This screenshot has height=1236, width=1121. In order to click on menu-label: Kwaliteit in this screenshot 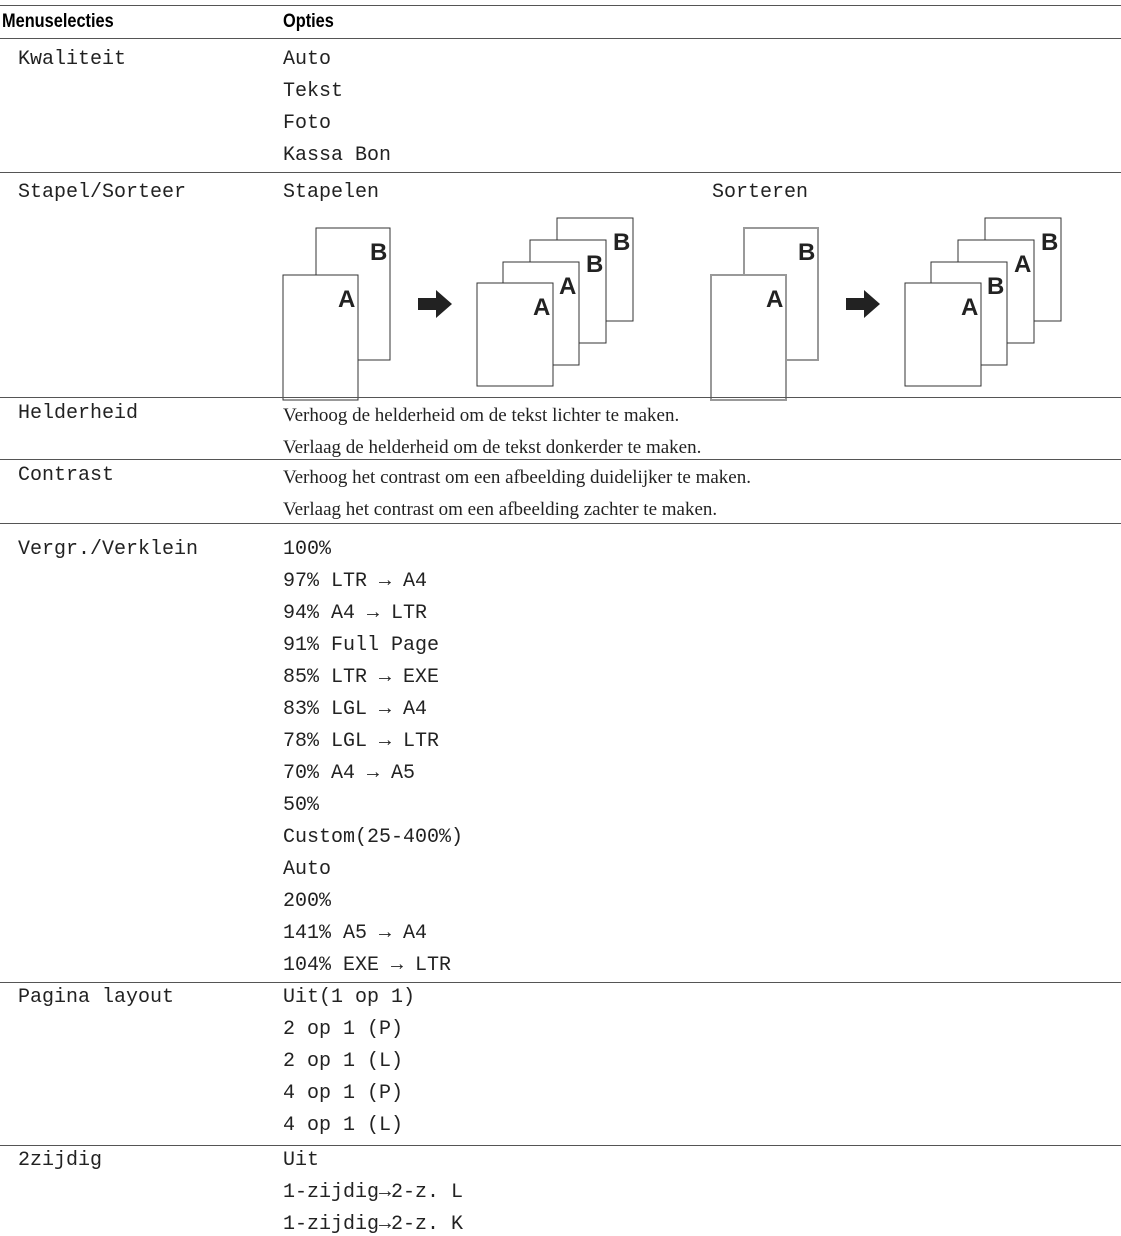, I will do `click(72, 59)`.